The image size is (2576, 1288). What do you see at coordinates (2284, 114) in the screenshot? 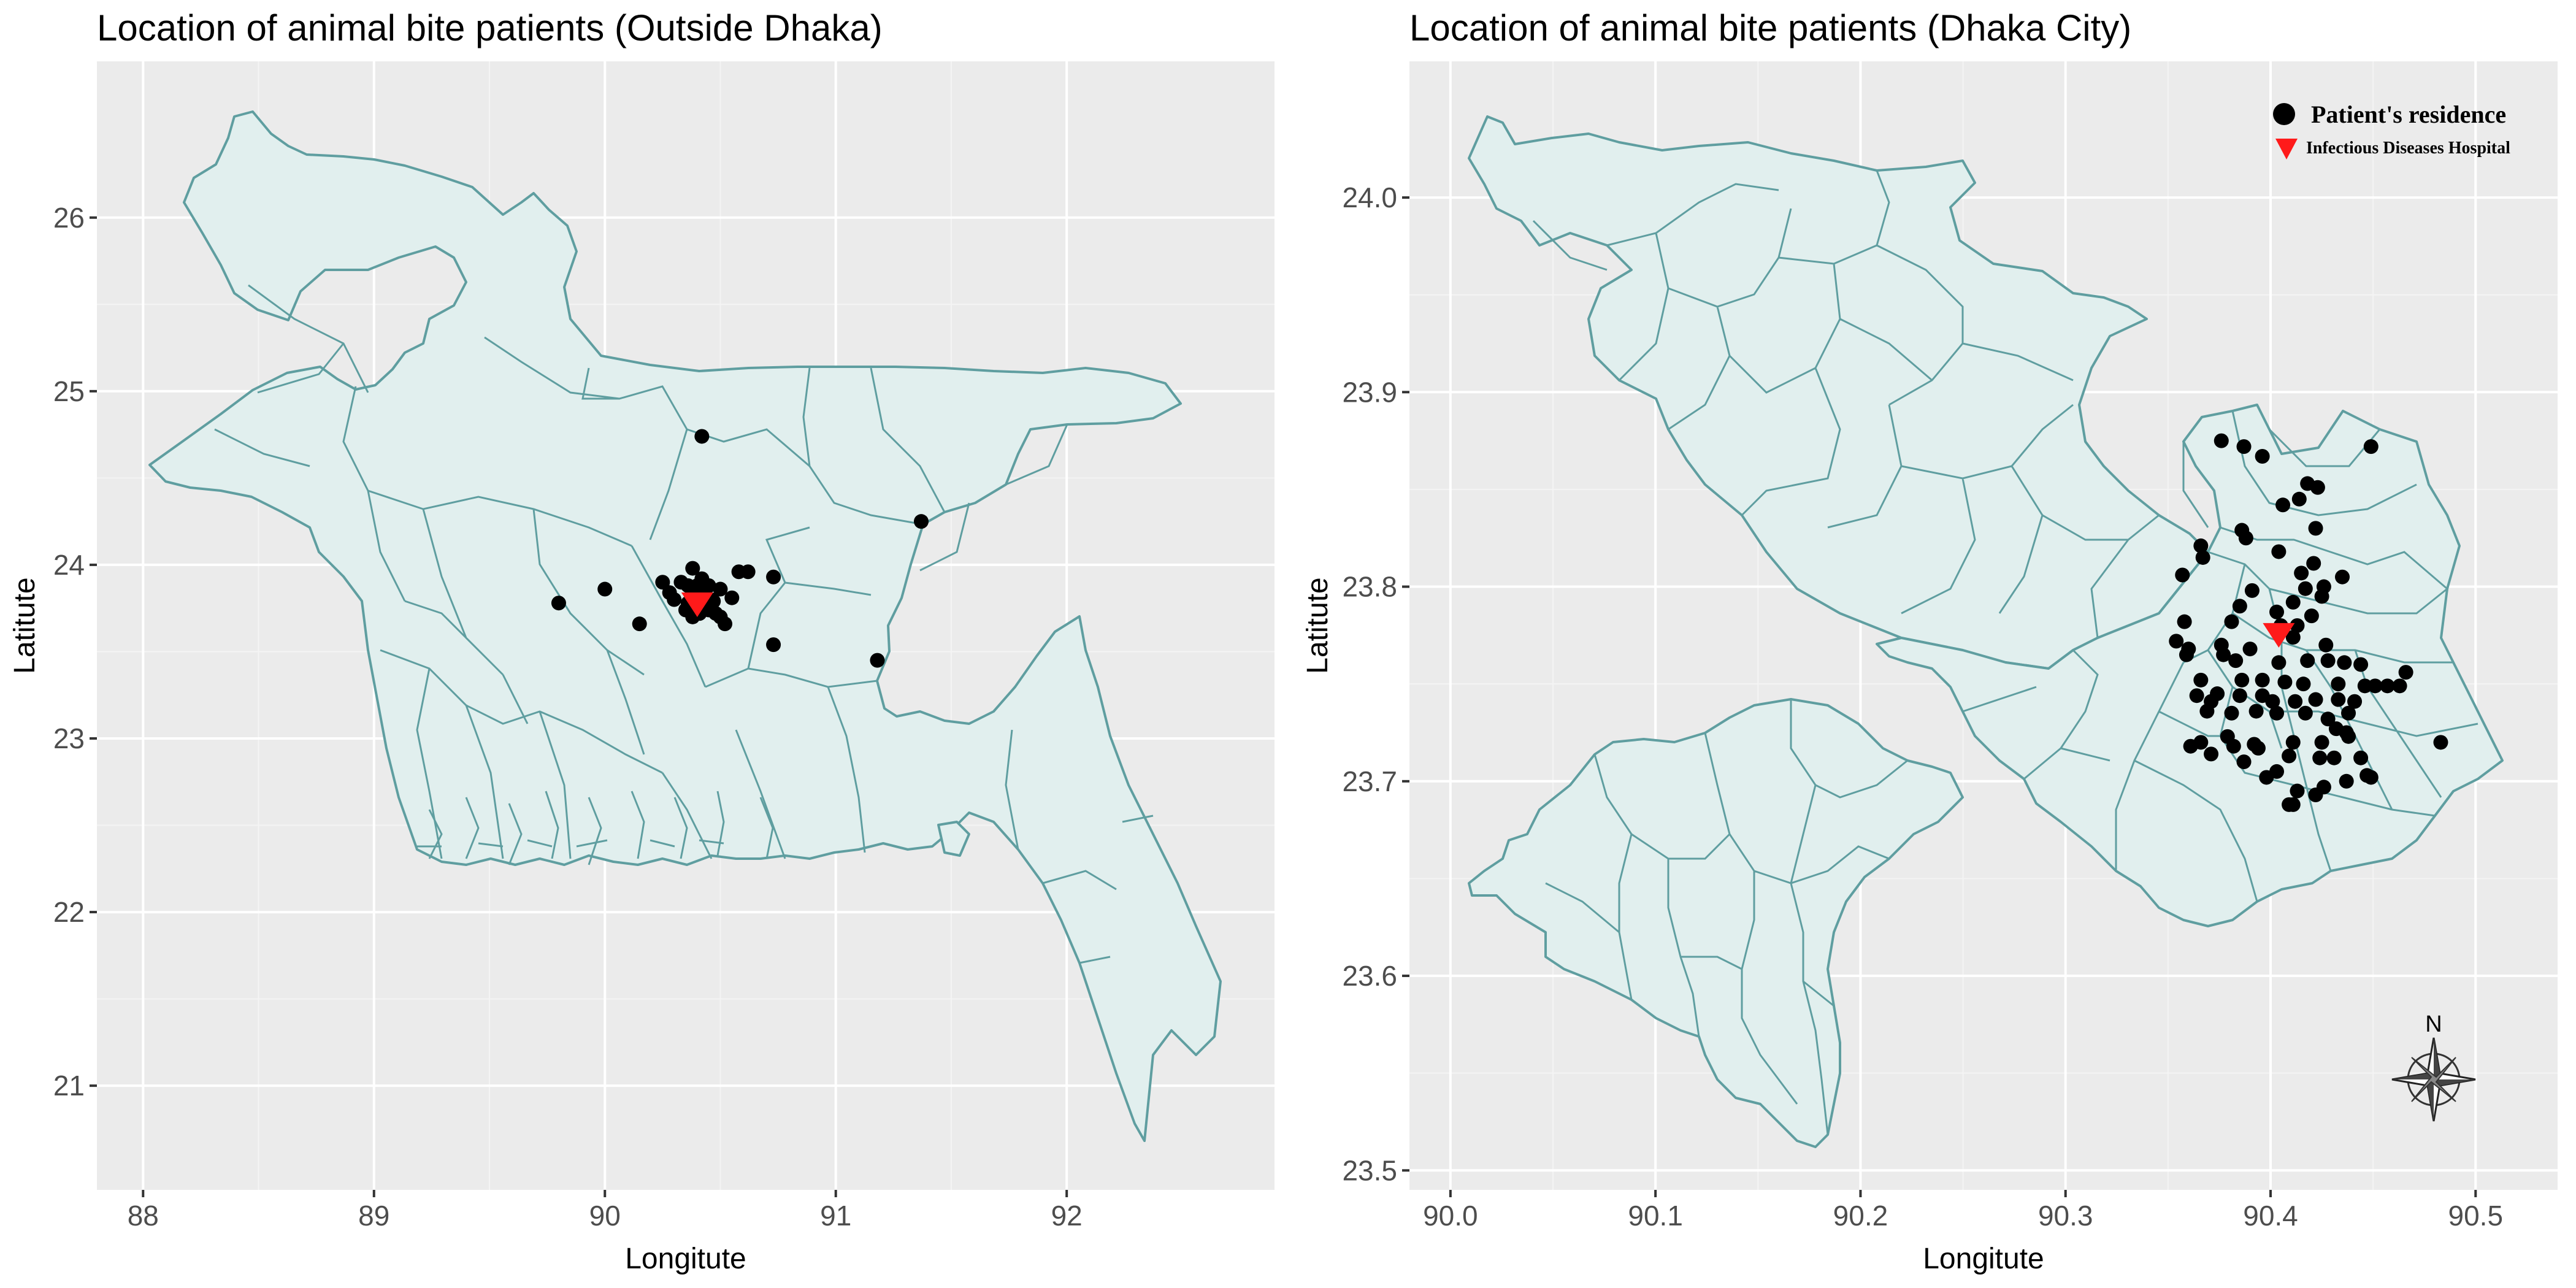
I see `legend-patient-key` at bounding box center [2284, 114].